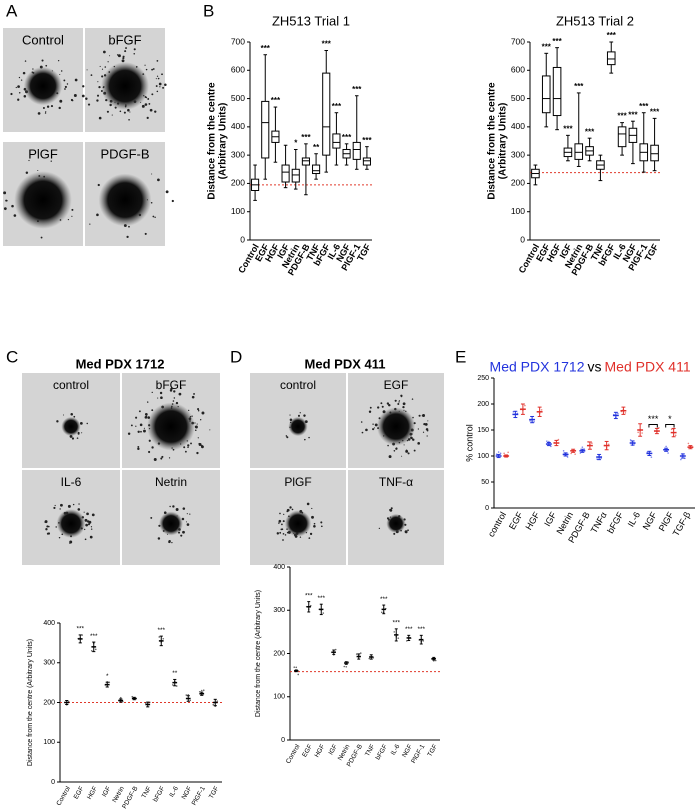 Image resolution: width=700 pixels, height=811 pixels. Describe the element at coordinates (396, 482) in the screenshot. I see `image-label: TNF-α` at that location.